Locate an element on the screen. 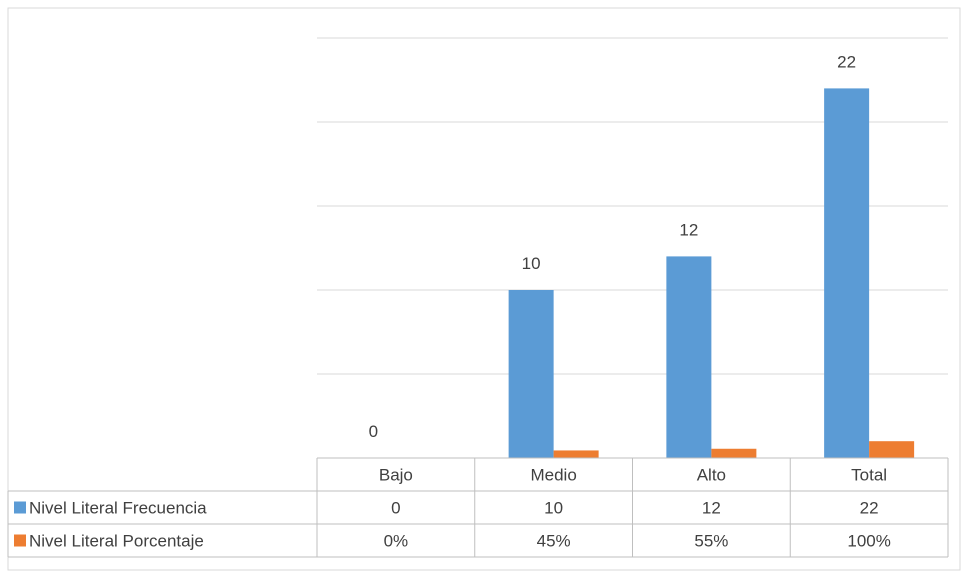 Image resolution: width=968 pixels, height=583 pixels. data-label-frecuencia-alto: 12 is located at coordinates (688, 229).